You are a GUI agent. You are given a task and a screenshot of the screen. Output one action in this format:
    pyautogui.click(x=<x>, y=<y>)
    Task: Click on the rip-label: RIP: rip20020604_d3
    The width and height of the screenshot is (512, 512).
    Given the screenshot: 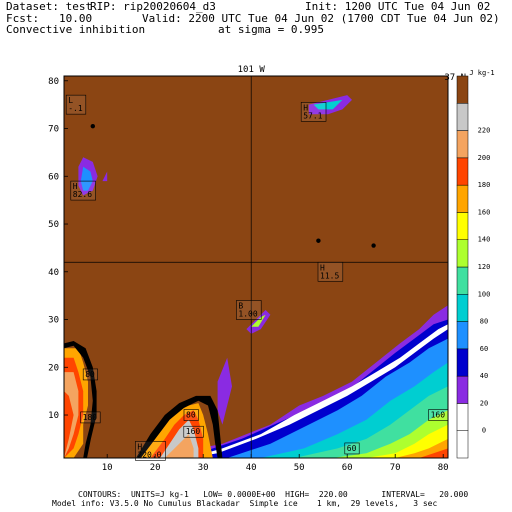 What is the action you would take?
    pyautogui.click(x=153, y=6)
    